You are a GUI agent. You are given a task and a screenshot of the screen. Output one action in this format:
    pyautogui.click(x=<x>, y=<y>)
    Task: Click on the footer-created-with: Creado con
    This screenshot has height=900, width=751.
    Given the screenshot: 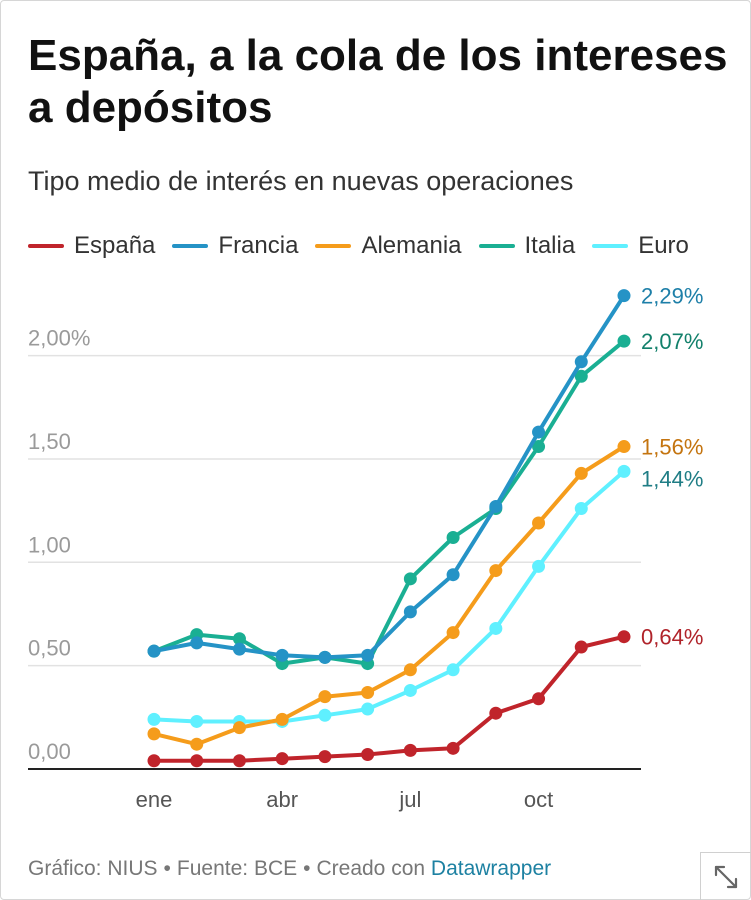 What is the action you would take?
    pyautogui.click(x=371, y=868)
    